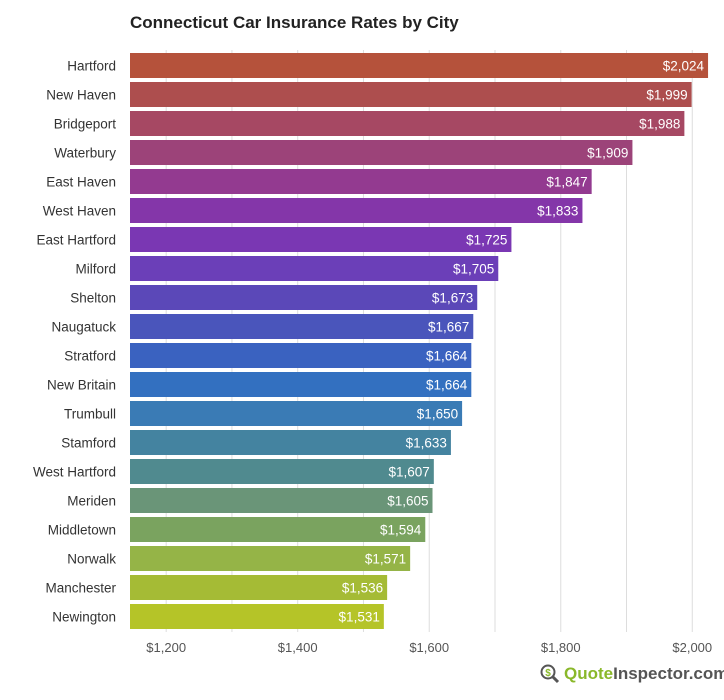 The image size is (724, 700). Describe the element at coordinates (81, 95) in the screenshot. I see `y-category-label: New Haven` at that location.